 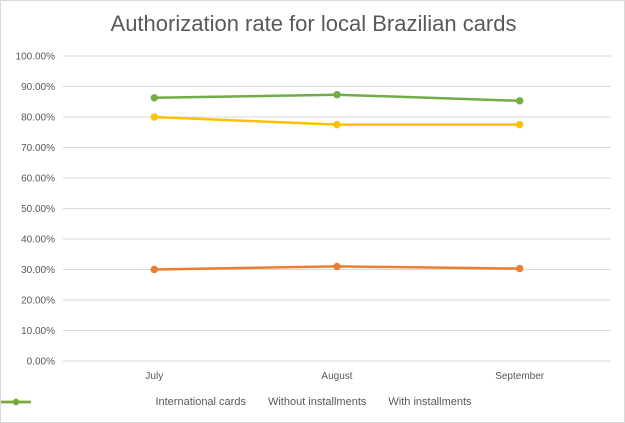 I want to click on y-tick-label: 0.00%, so click(x=41, y=362).